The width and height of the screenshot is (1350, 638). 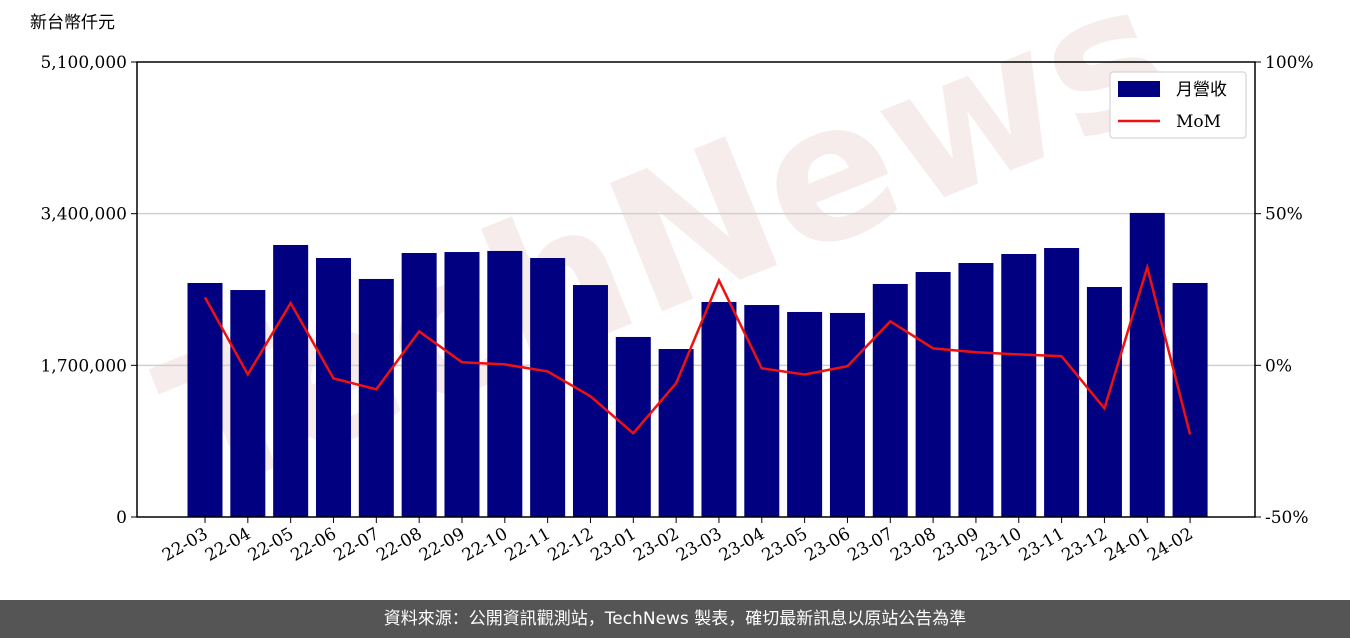 What do you see at coordinates (314, 545) in the screenshot?
I see `x-tick-label: 22-06` at bounding box center [314, 545].